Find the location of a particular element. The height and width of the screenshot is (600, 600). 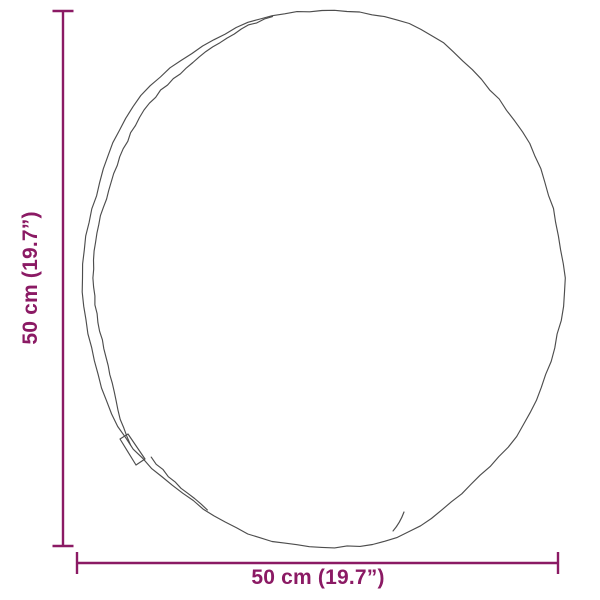

pouf-fold-branch is located at coordinates (398, 521).